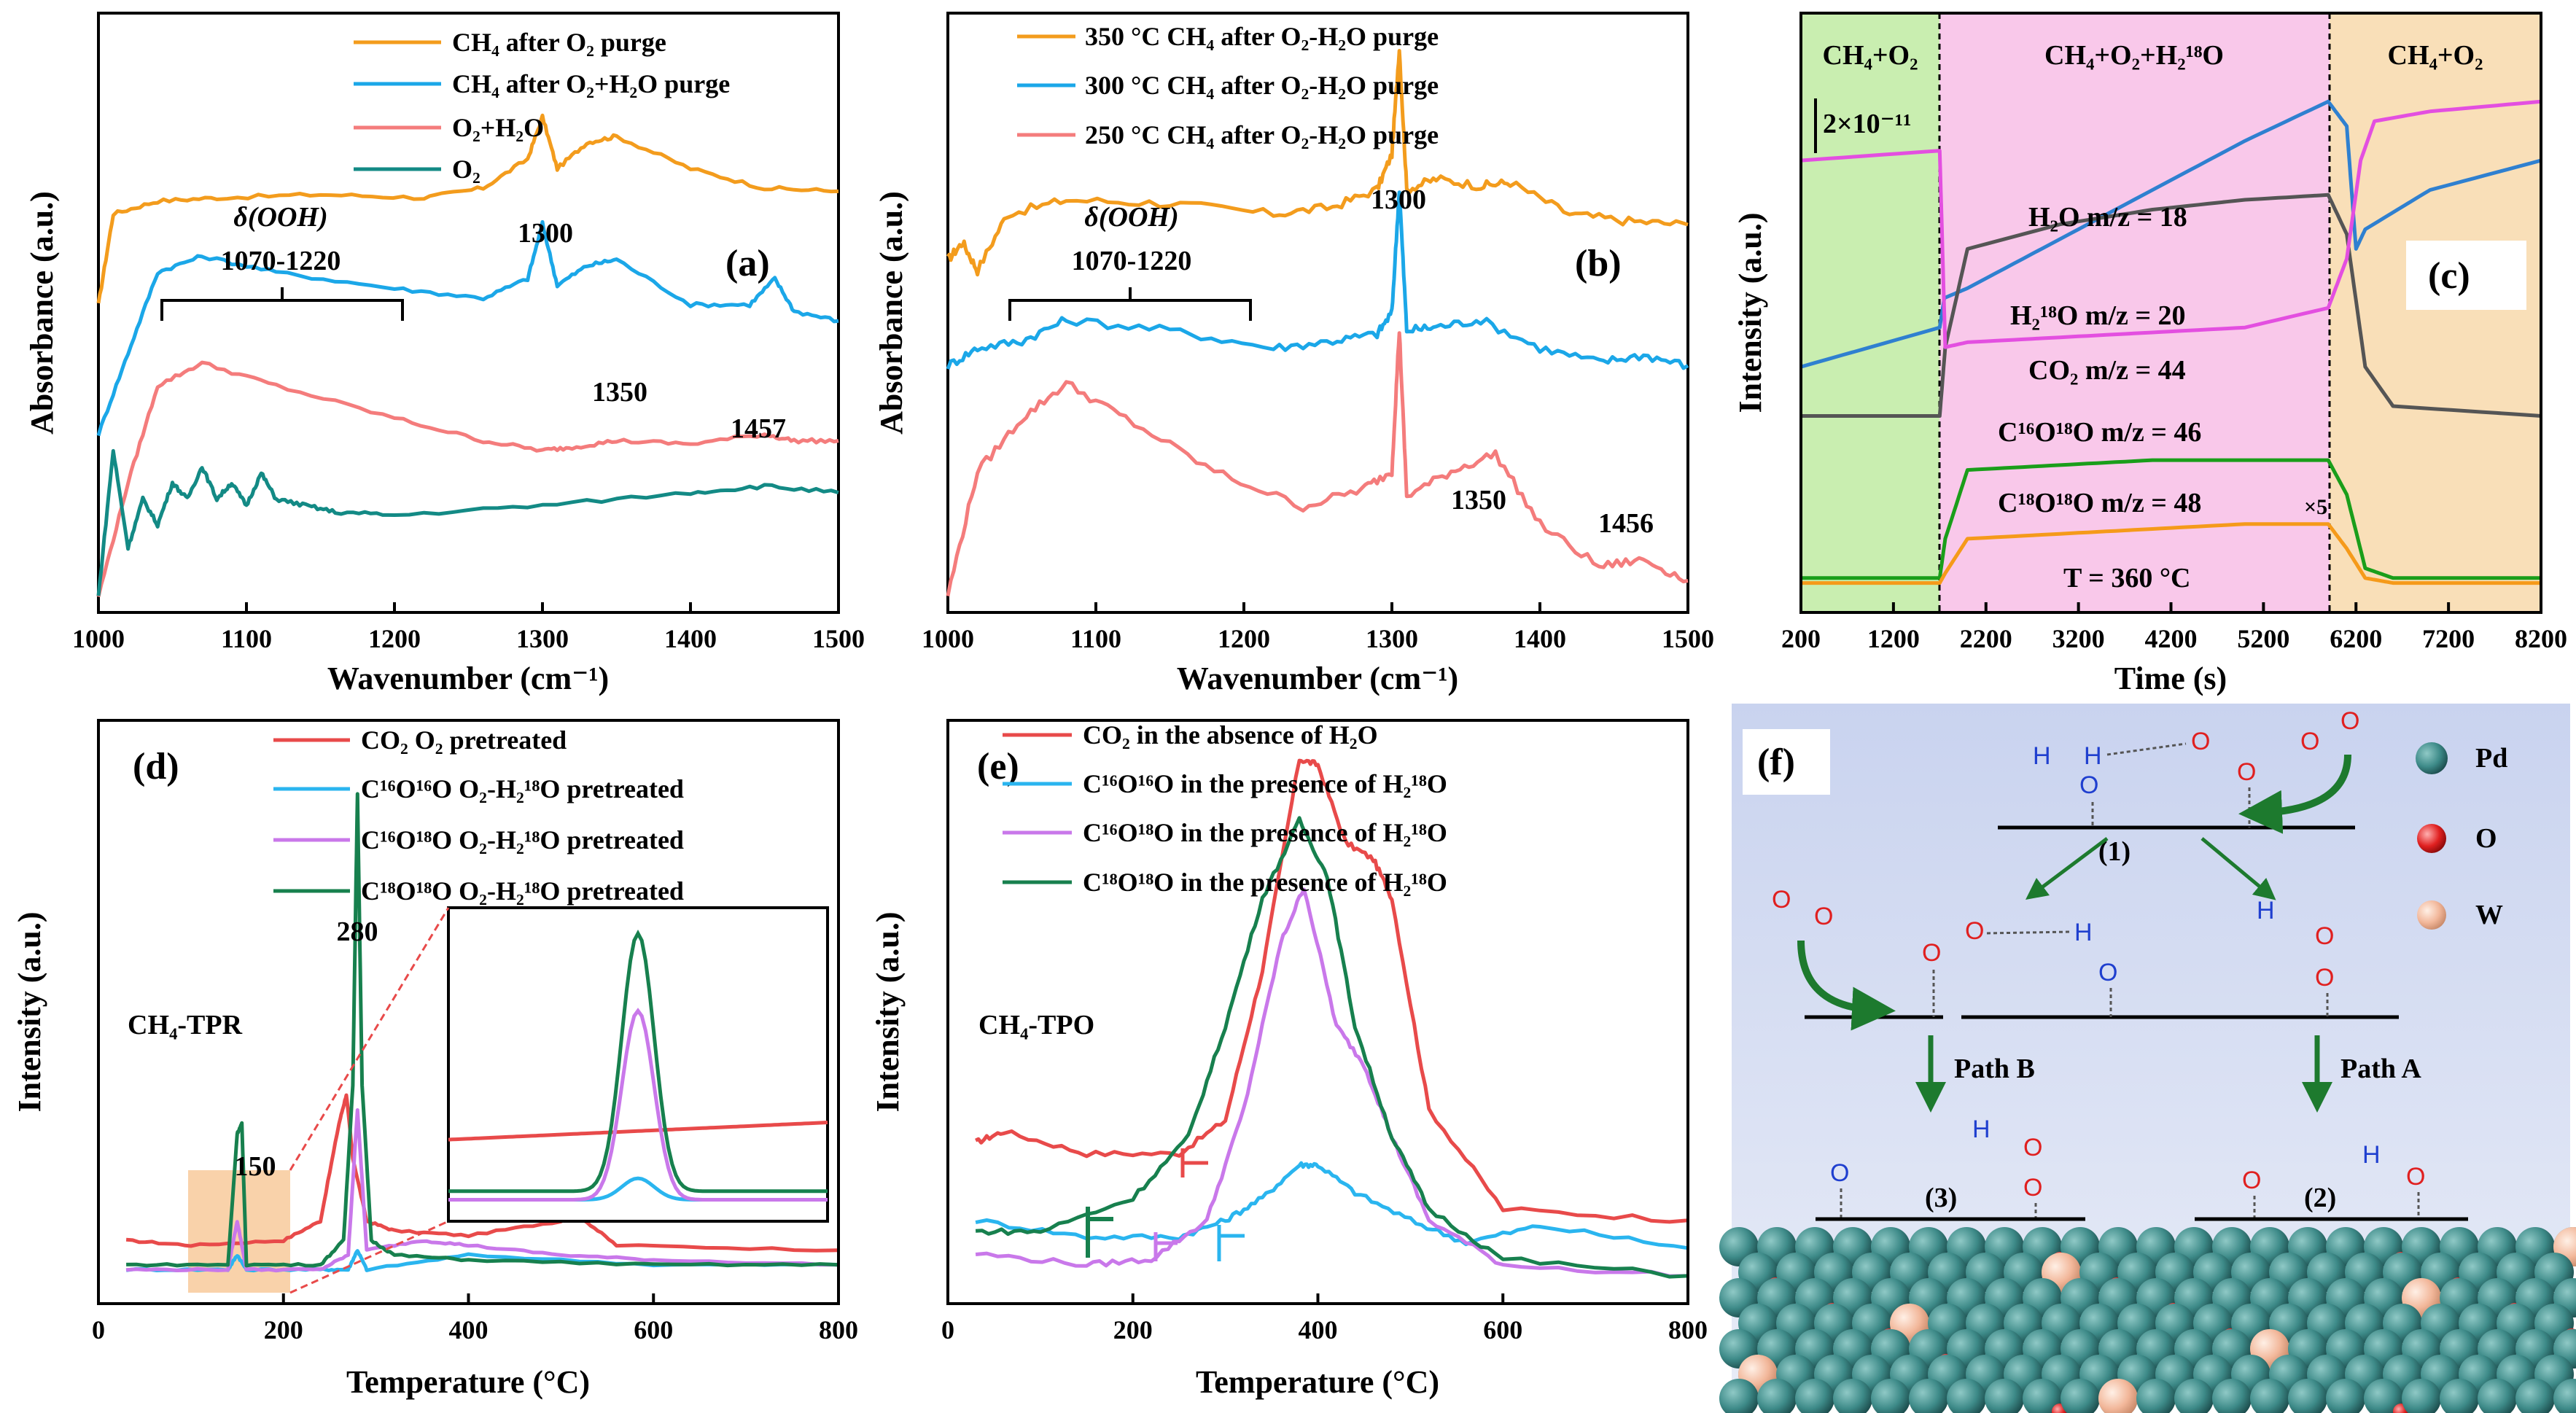 This screenshot has height=1413, width=2576. What do you see at coordinates (1392, 638) in the screenshot?
I see `x-tick-label: 1300` at bounding box center [1392, 638].